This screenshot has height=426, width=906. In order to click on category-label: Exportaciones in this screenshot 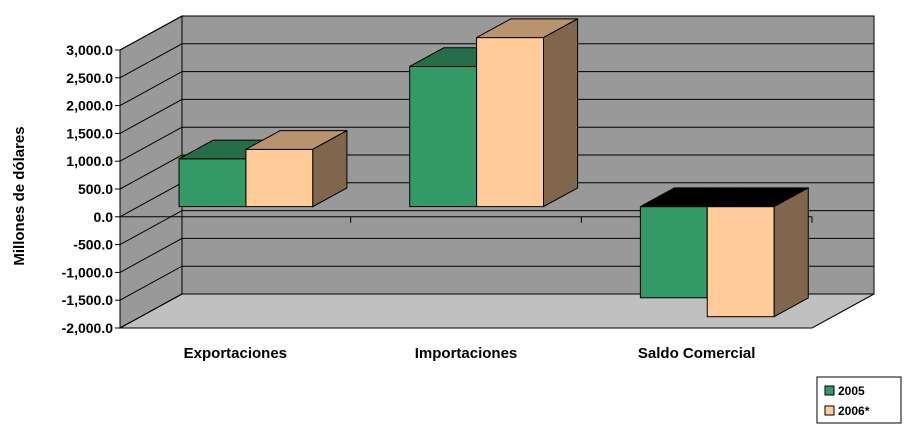, I will do `click(235, 353)`.